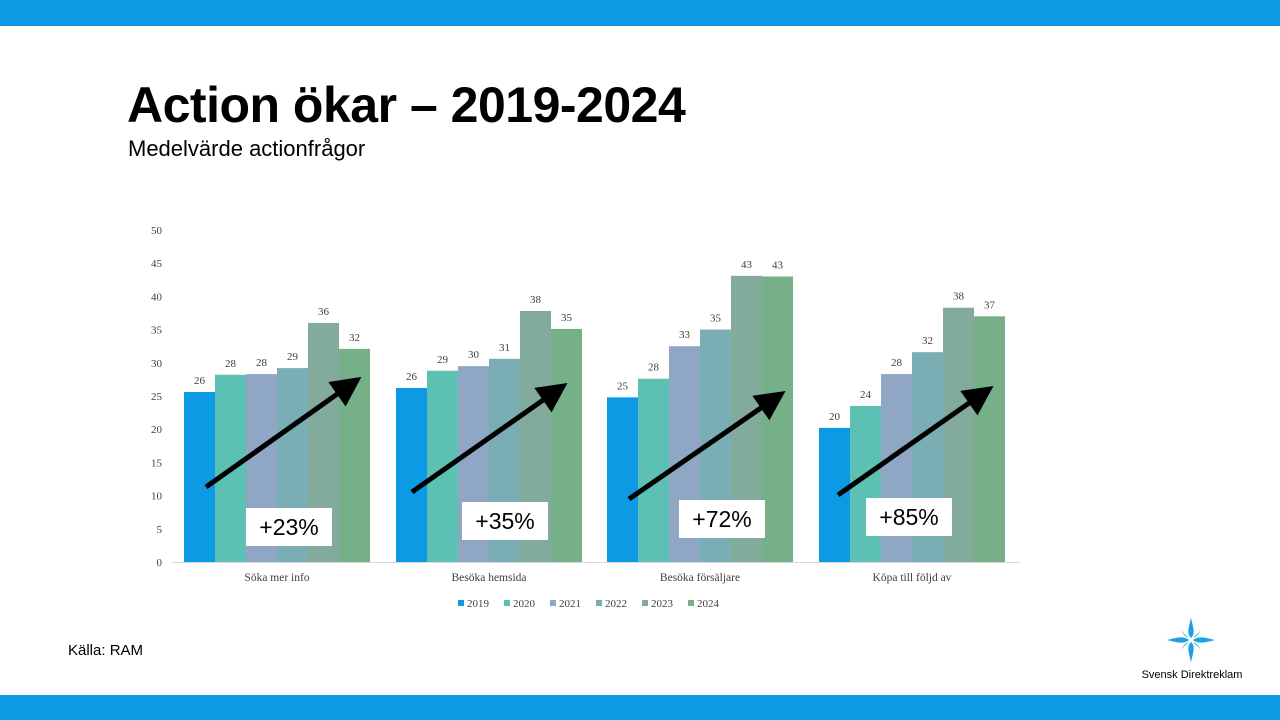  I want to click on annotation-label: +35%, so click(504, 521).